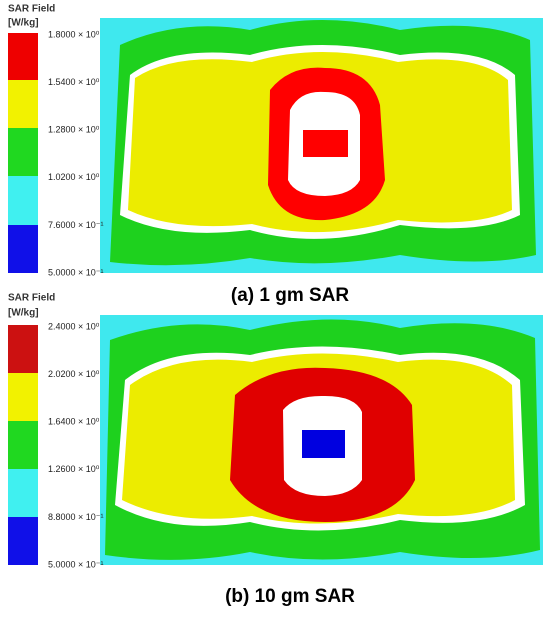 The width and height of the screenshot is (550, 617). What do you see at coordinates (74, 130) in the screenshot?
I see `colorbar-tick-label: 1.2800 × 10⁰` at bounding box center [74, 130].